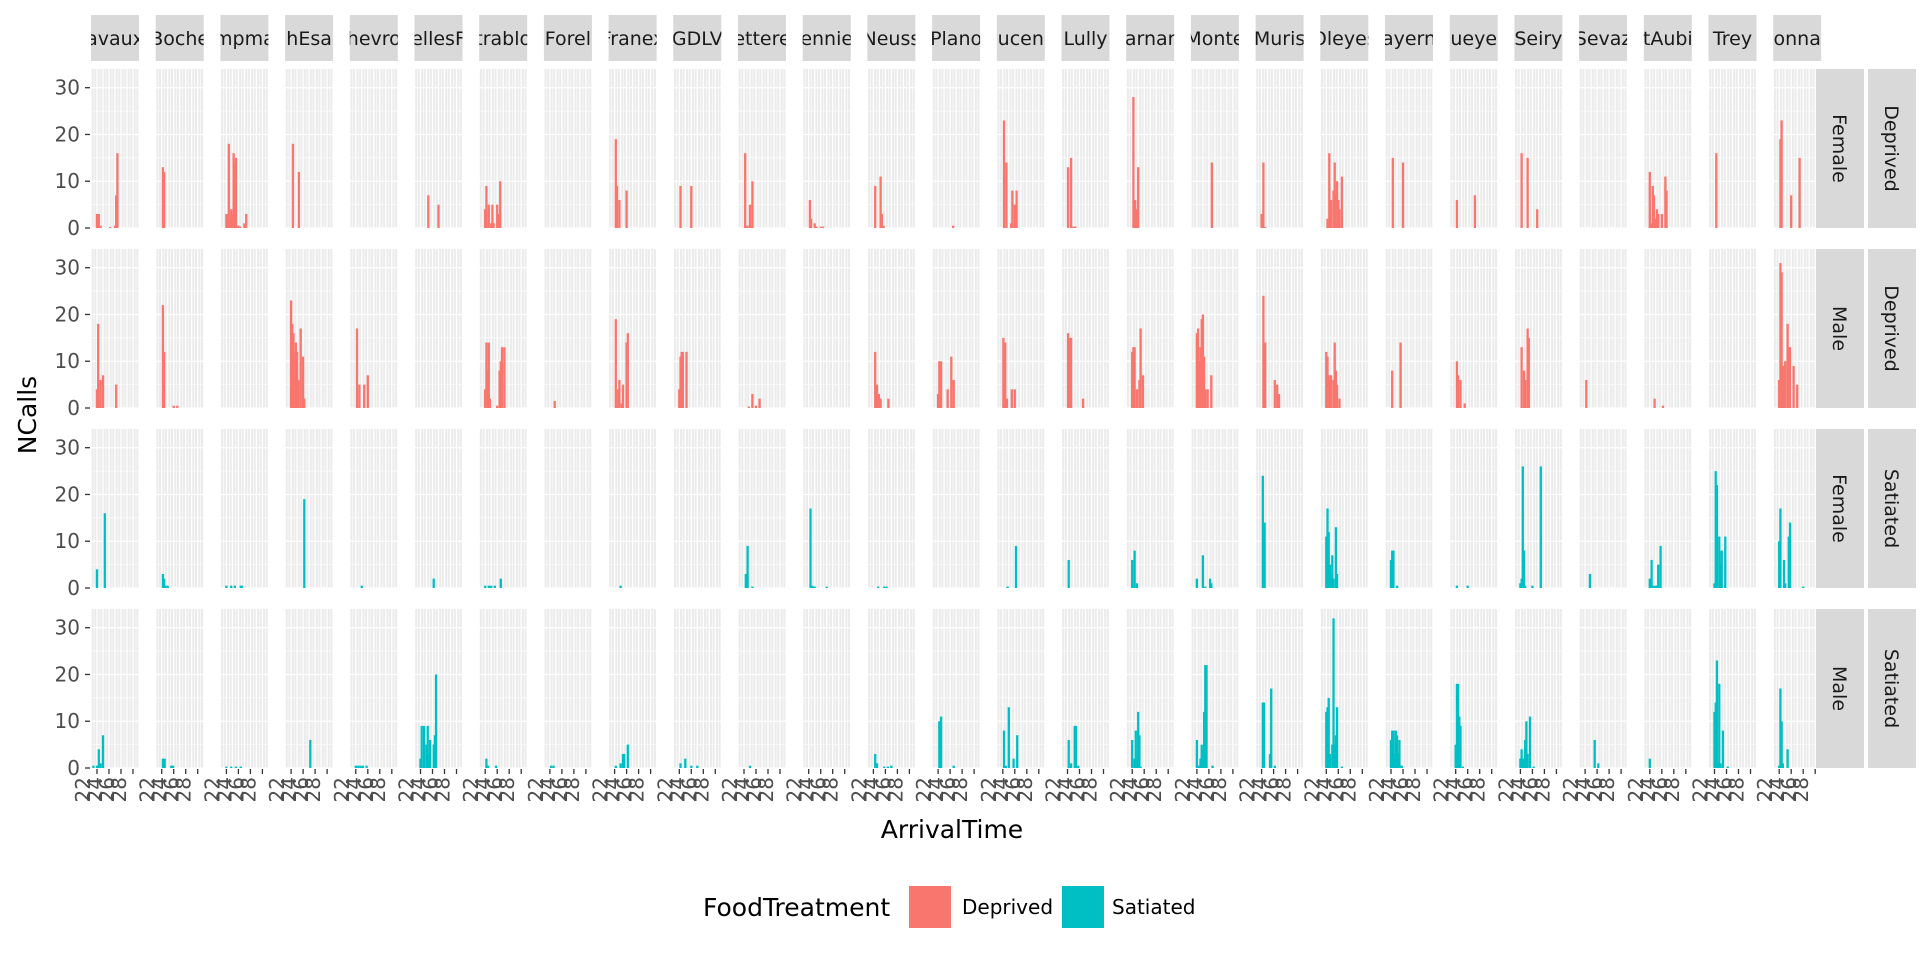 This screenshot has height=960, width=1920. What do you see at coordinates (73, 408) in the screenshot?
I see `y-tick-label: 0` at bounding box center [73, 408].